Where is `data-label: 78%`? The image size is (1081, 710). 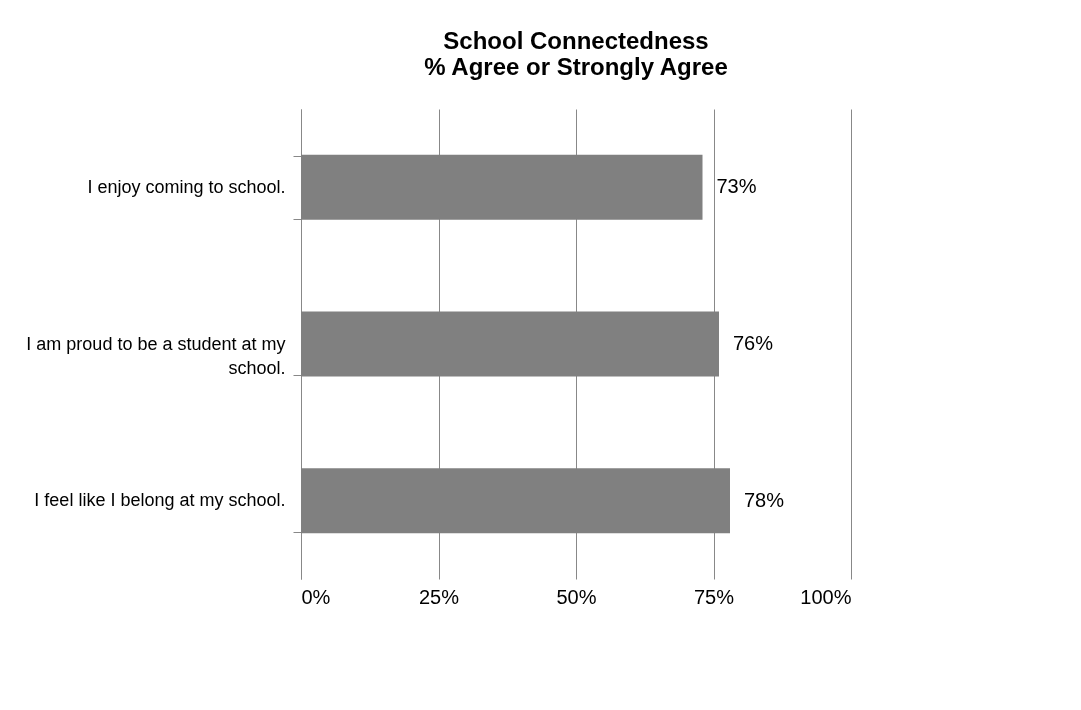
data-label: 78% is located at coordinates (764, 499).